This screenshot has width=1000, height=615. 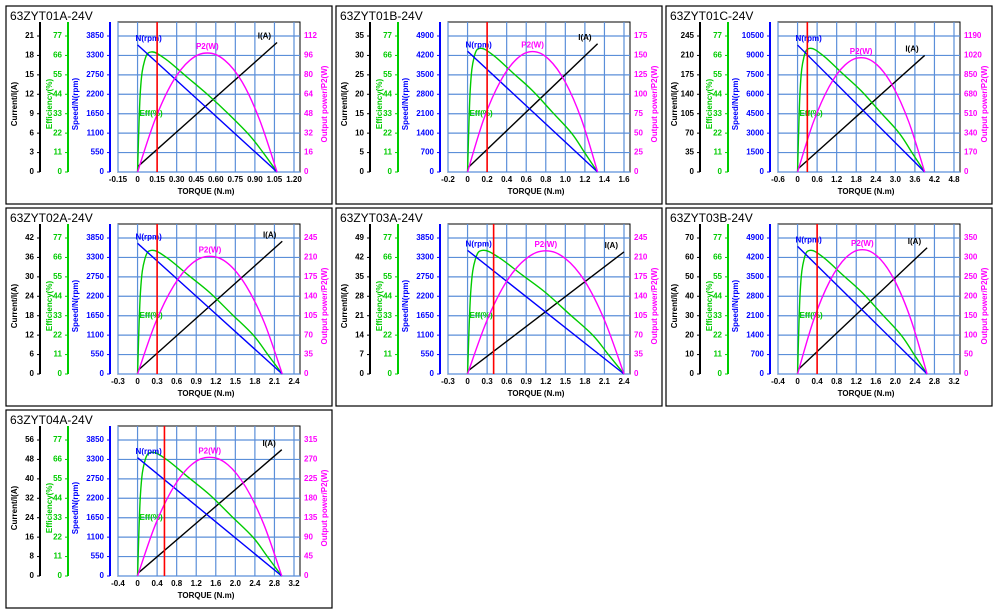 I want to click on y-tick-label: 170, so click(x=971, y=152).